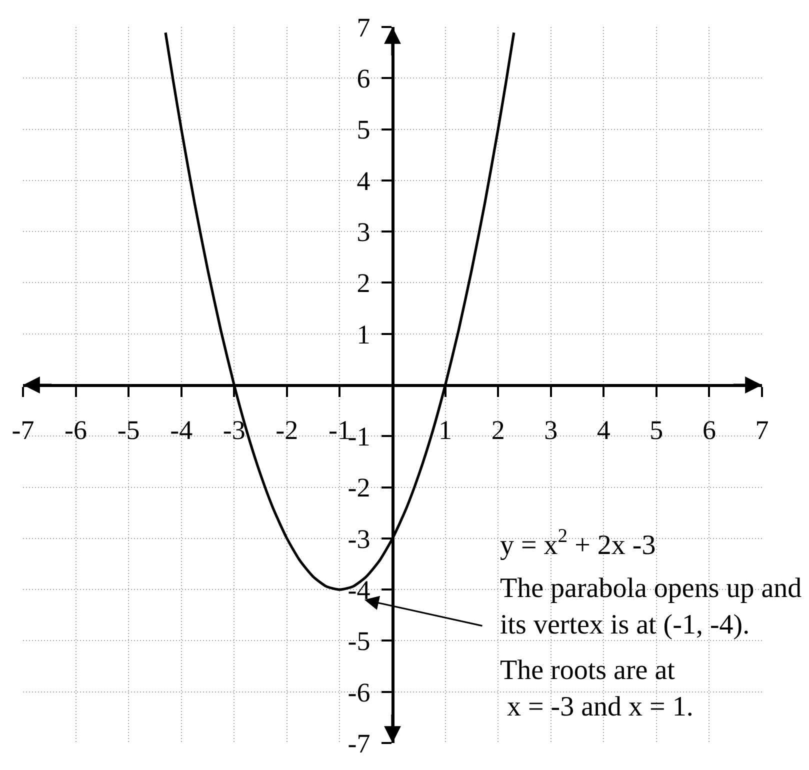 The height and width of the screenshot is (770, 809). Describe the element at coordinates (363, 232) in the screenshot. I see `y-tick-label: 3` at that location.